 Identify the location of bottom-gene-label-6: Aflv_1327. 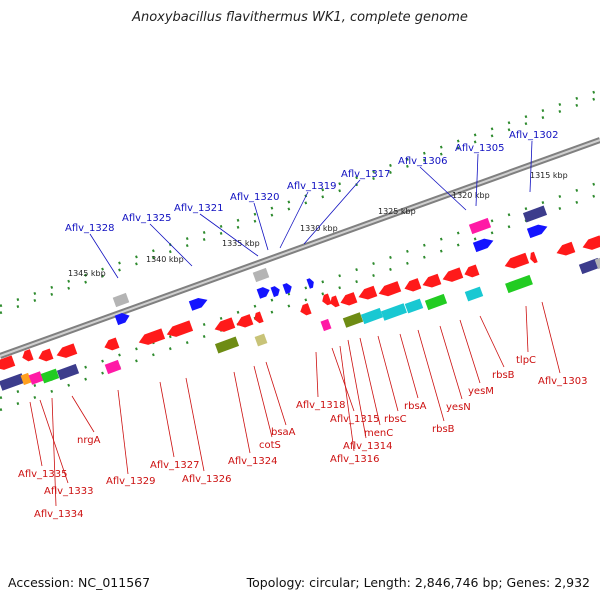
(175, 465).